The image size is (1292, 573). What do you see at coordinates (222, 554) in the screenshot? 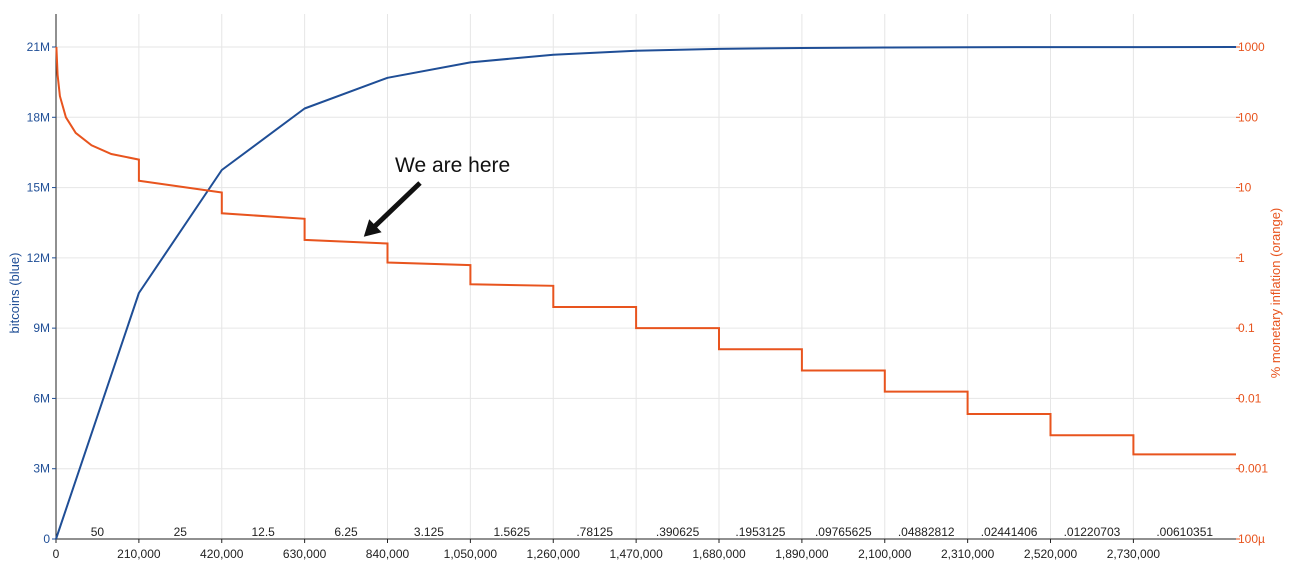
I see `x-tick-label: 420,000` at bounding box center [222, 554].